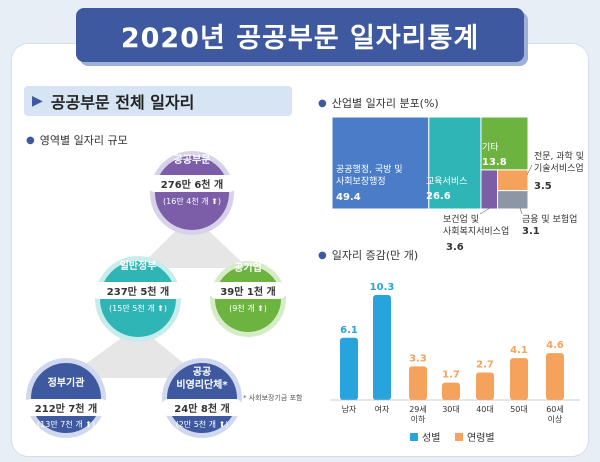 This screenshot has height=462, width=600. Describe the element at coordinates (418, 414) in the screenshot. I see `x-tick-label: 29세 이하` at that location.